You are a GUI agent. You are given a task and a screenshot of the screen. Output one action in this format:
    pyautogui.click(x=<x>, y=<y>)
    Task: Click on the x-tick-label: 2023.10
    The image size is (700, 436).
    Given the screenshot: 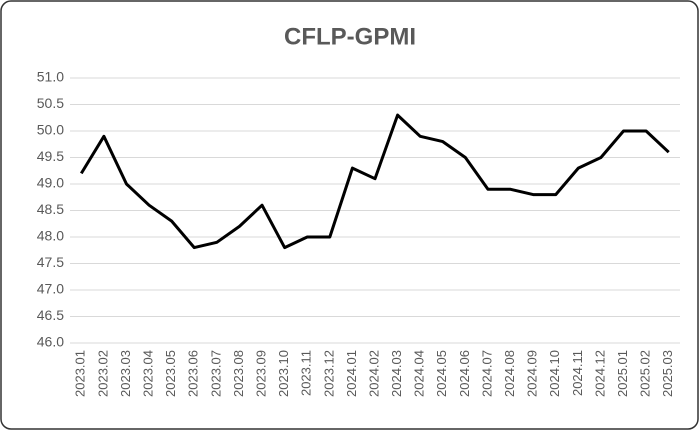 What is the action you would take?
    pyautogui.click(x=283, y=373)
    